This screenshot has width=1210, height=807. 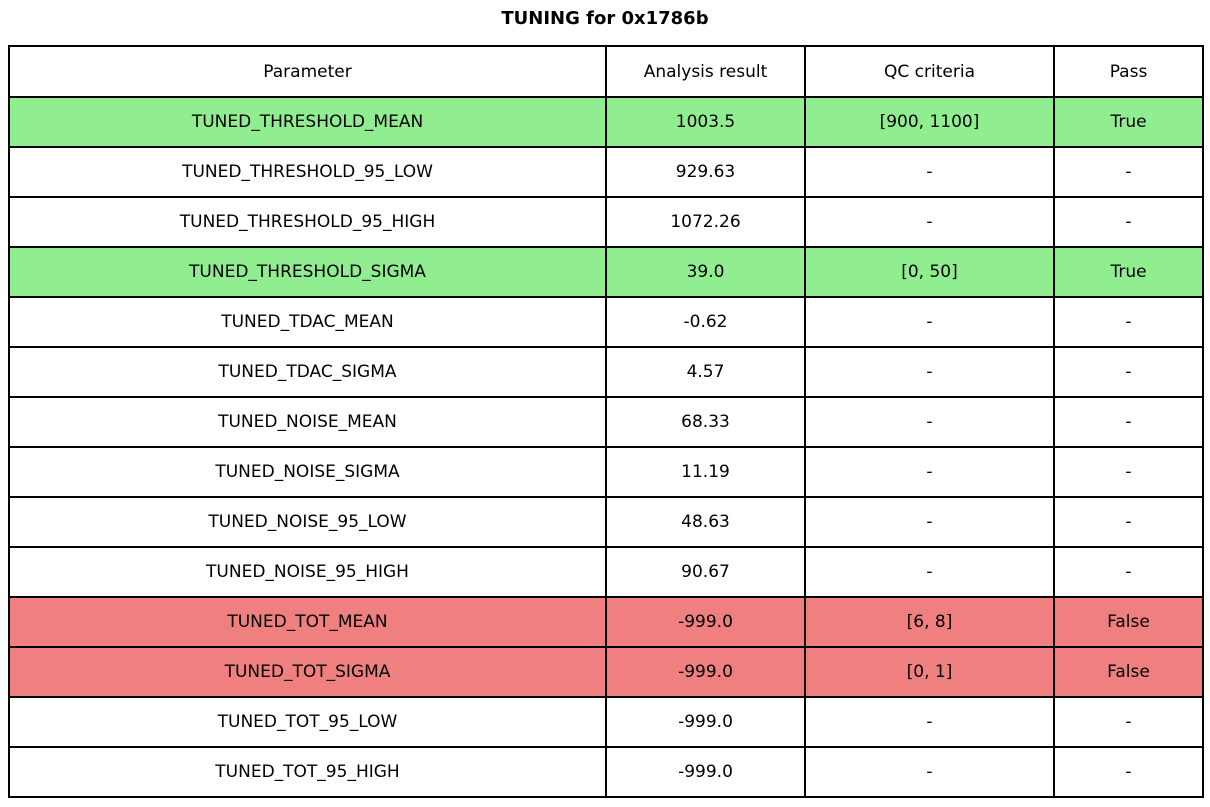 I want to click on cell-analysis-result: -0.62, so click(x=705, y=322).